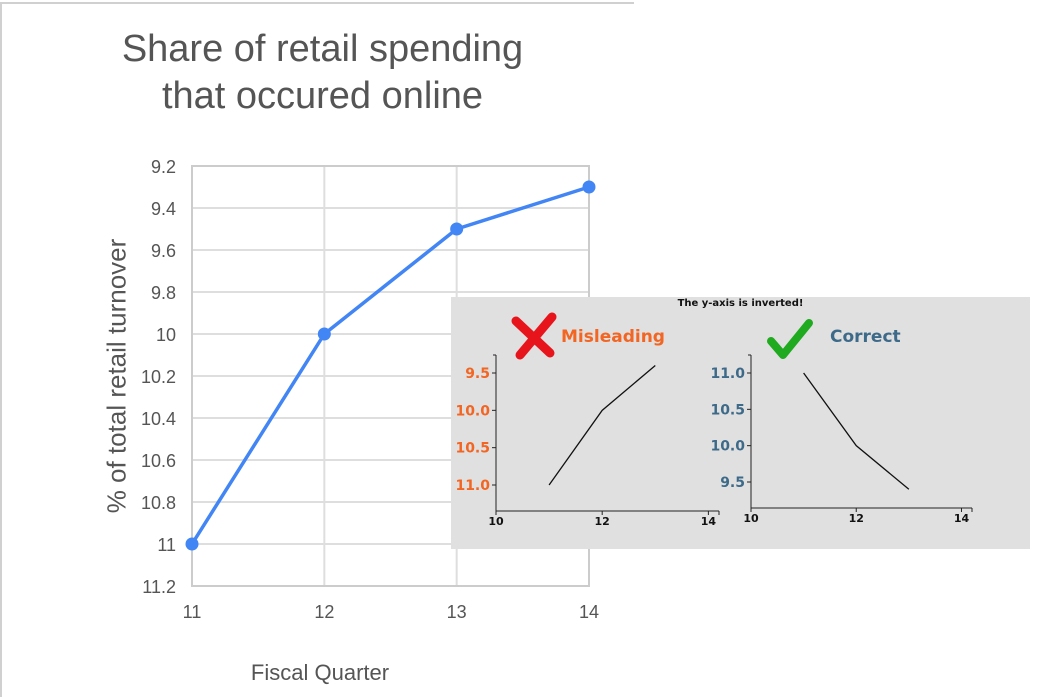  What do you see at coordinates (1, 349) in the screenshot?
I see `frame-left-border` at bounding box center [1, 349].